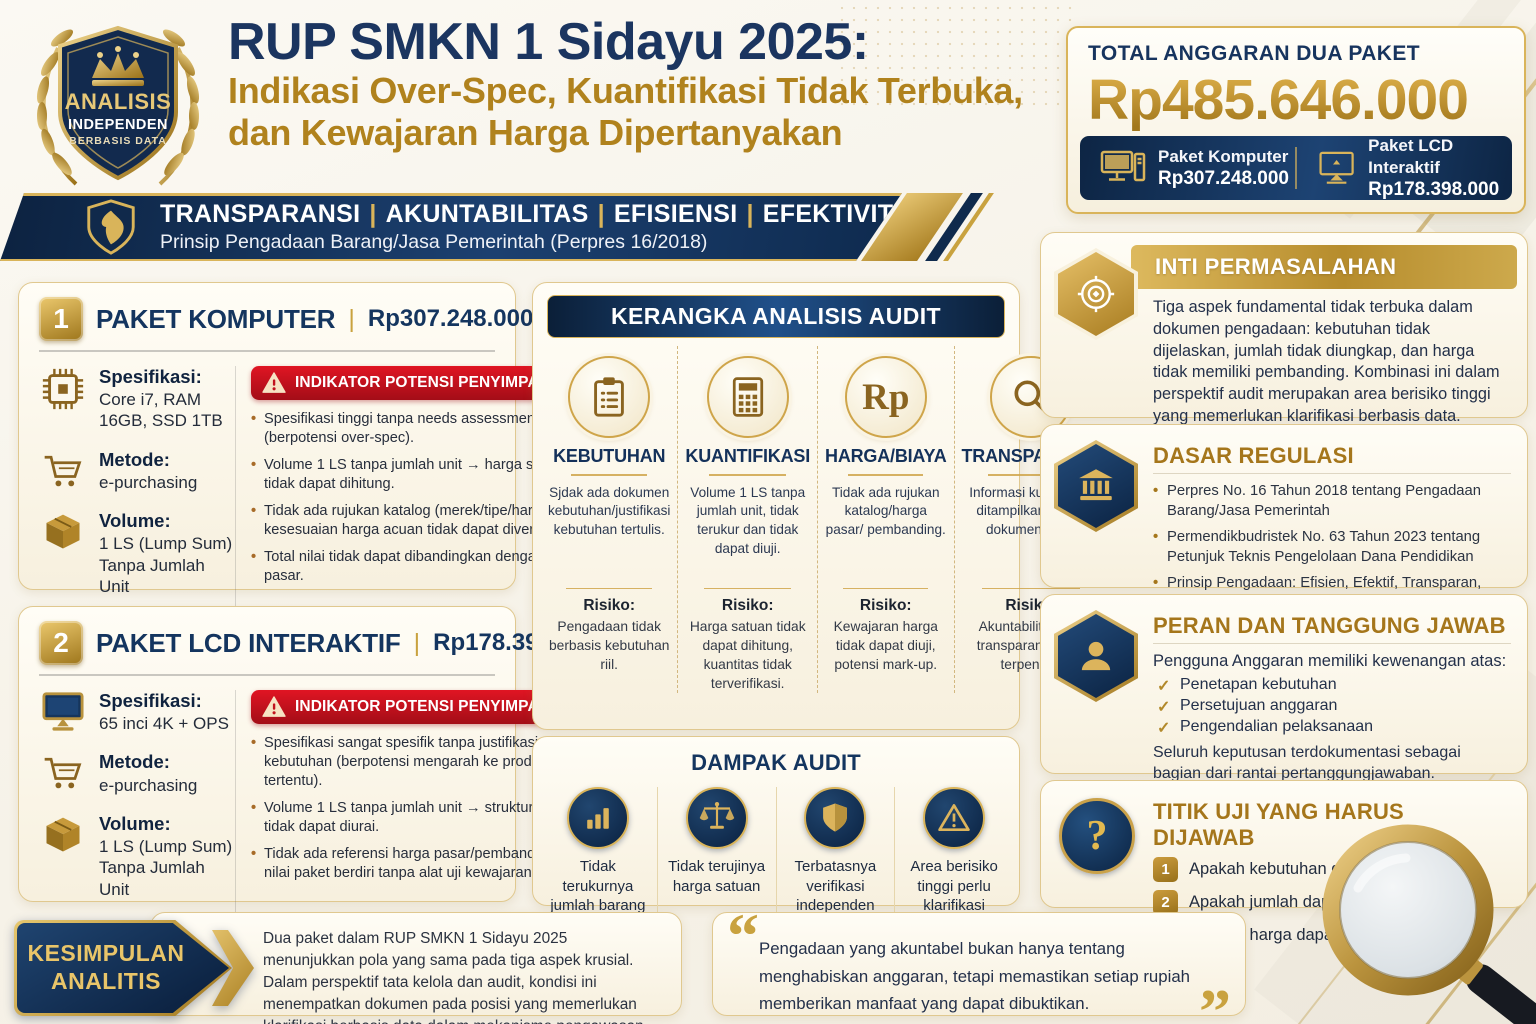  Describe the element at coordinates (106, 953) in the screenshot. I see `conclusion-badge-line1: KESIMPULAN` at that location.